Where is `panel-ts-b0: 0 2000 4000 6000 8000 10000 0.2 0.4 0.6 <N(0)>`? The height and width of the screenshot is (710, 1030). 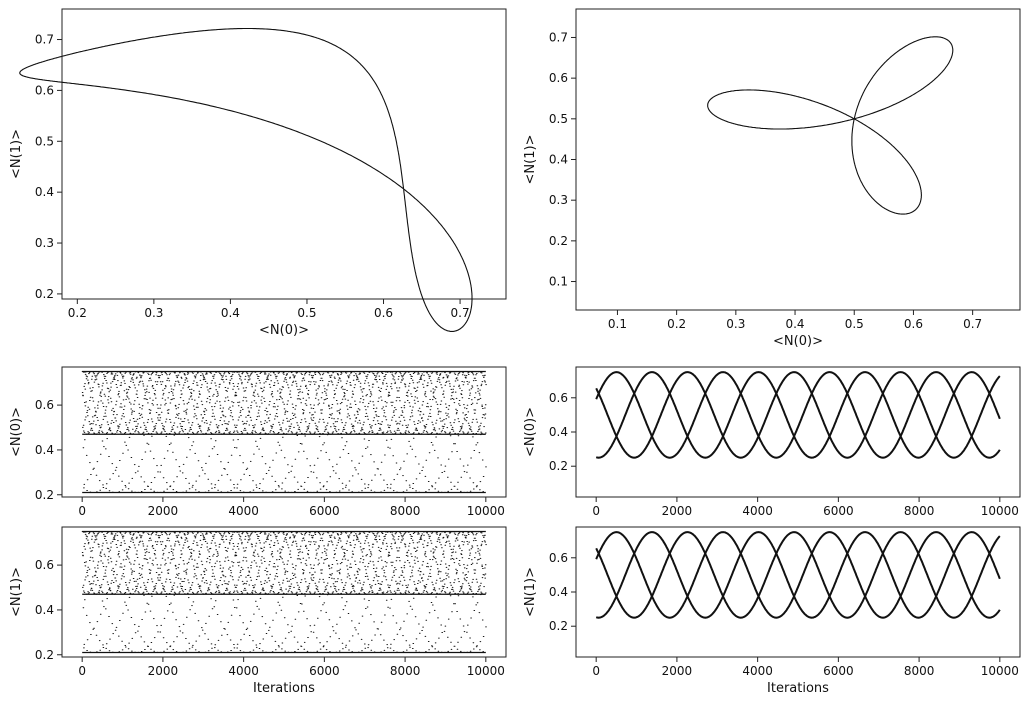 panel-ts-b0: 0 2000 4000 6000 8000 10000 0.2 0.4 0.6 <N(0)> is located at coordinates (772, 442).